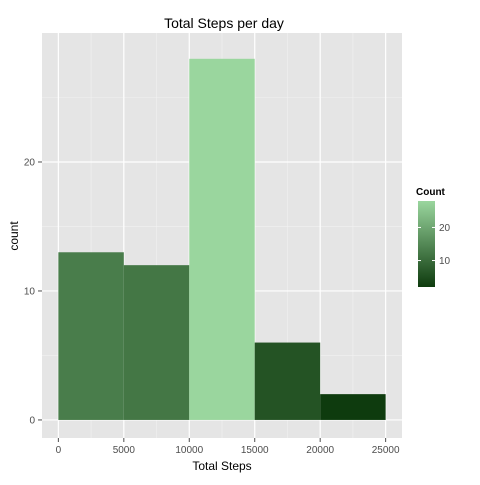 This screenshot has width=480, height=485. I want to click on legend-tick-label: 10, so click(445, 261).